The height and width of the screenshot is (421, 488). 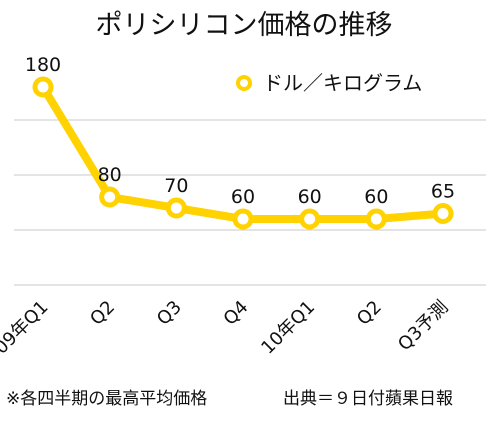 What do you see at coordinates (26, 328) in the screenshot?
I see `x-tick-label: 09年Q1` at bounding box center [26, 328].